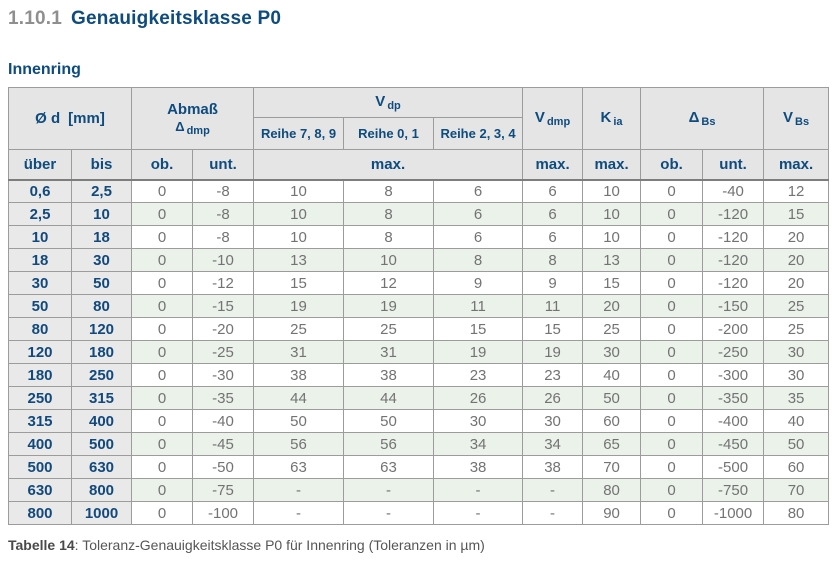 This screenshot has height=571, width=836. What do you see at coordinates (40, 191) in the screenshot?
I see `range-cell: 0,6` at bounding box center [40, 191].